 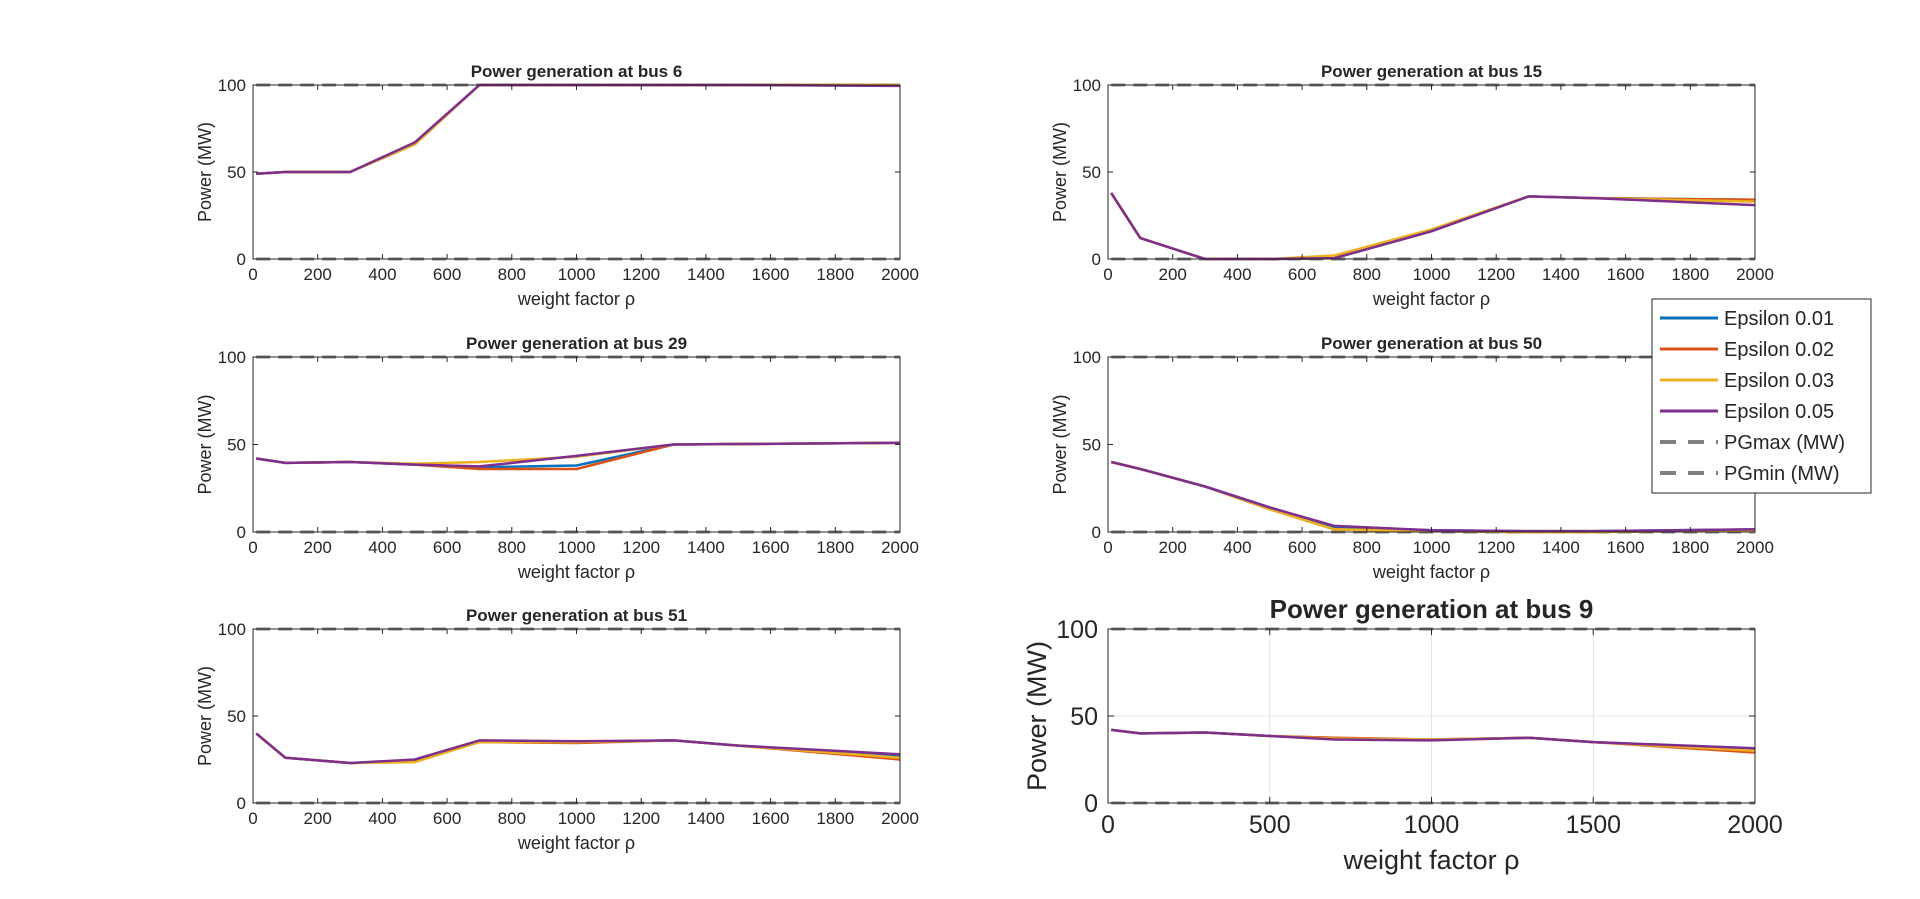 I want to click on legend-box, so click(x=1761, y=396).